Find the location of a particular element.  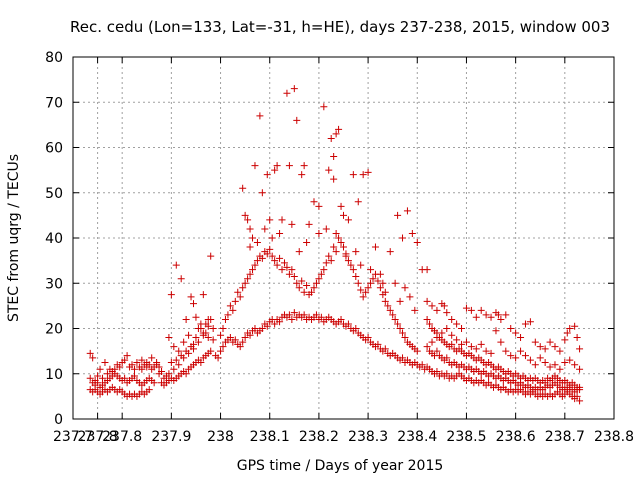

x-tick-label: 237.7 is located at coordinates (73, 437).